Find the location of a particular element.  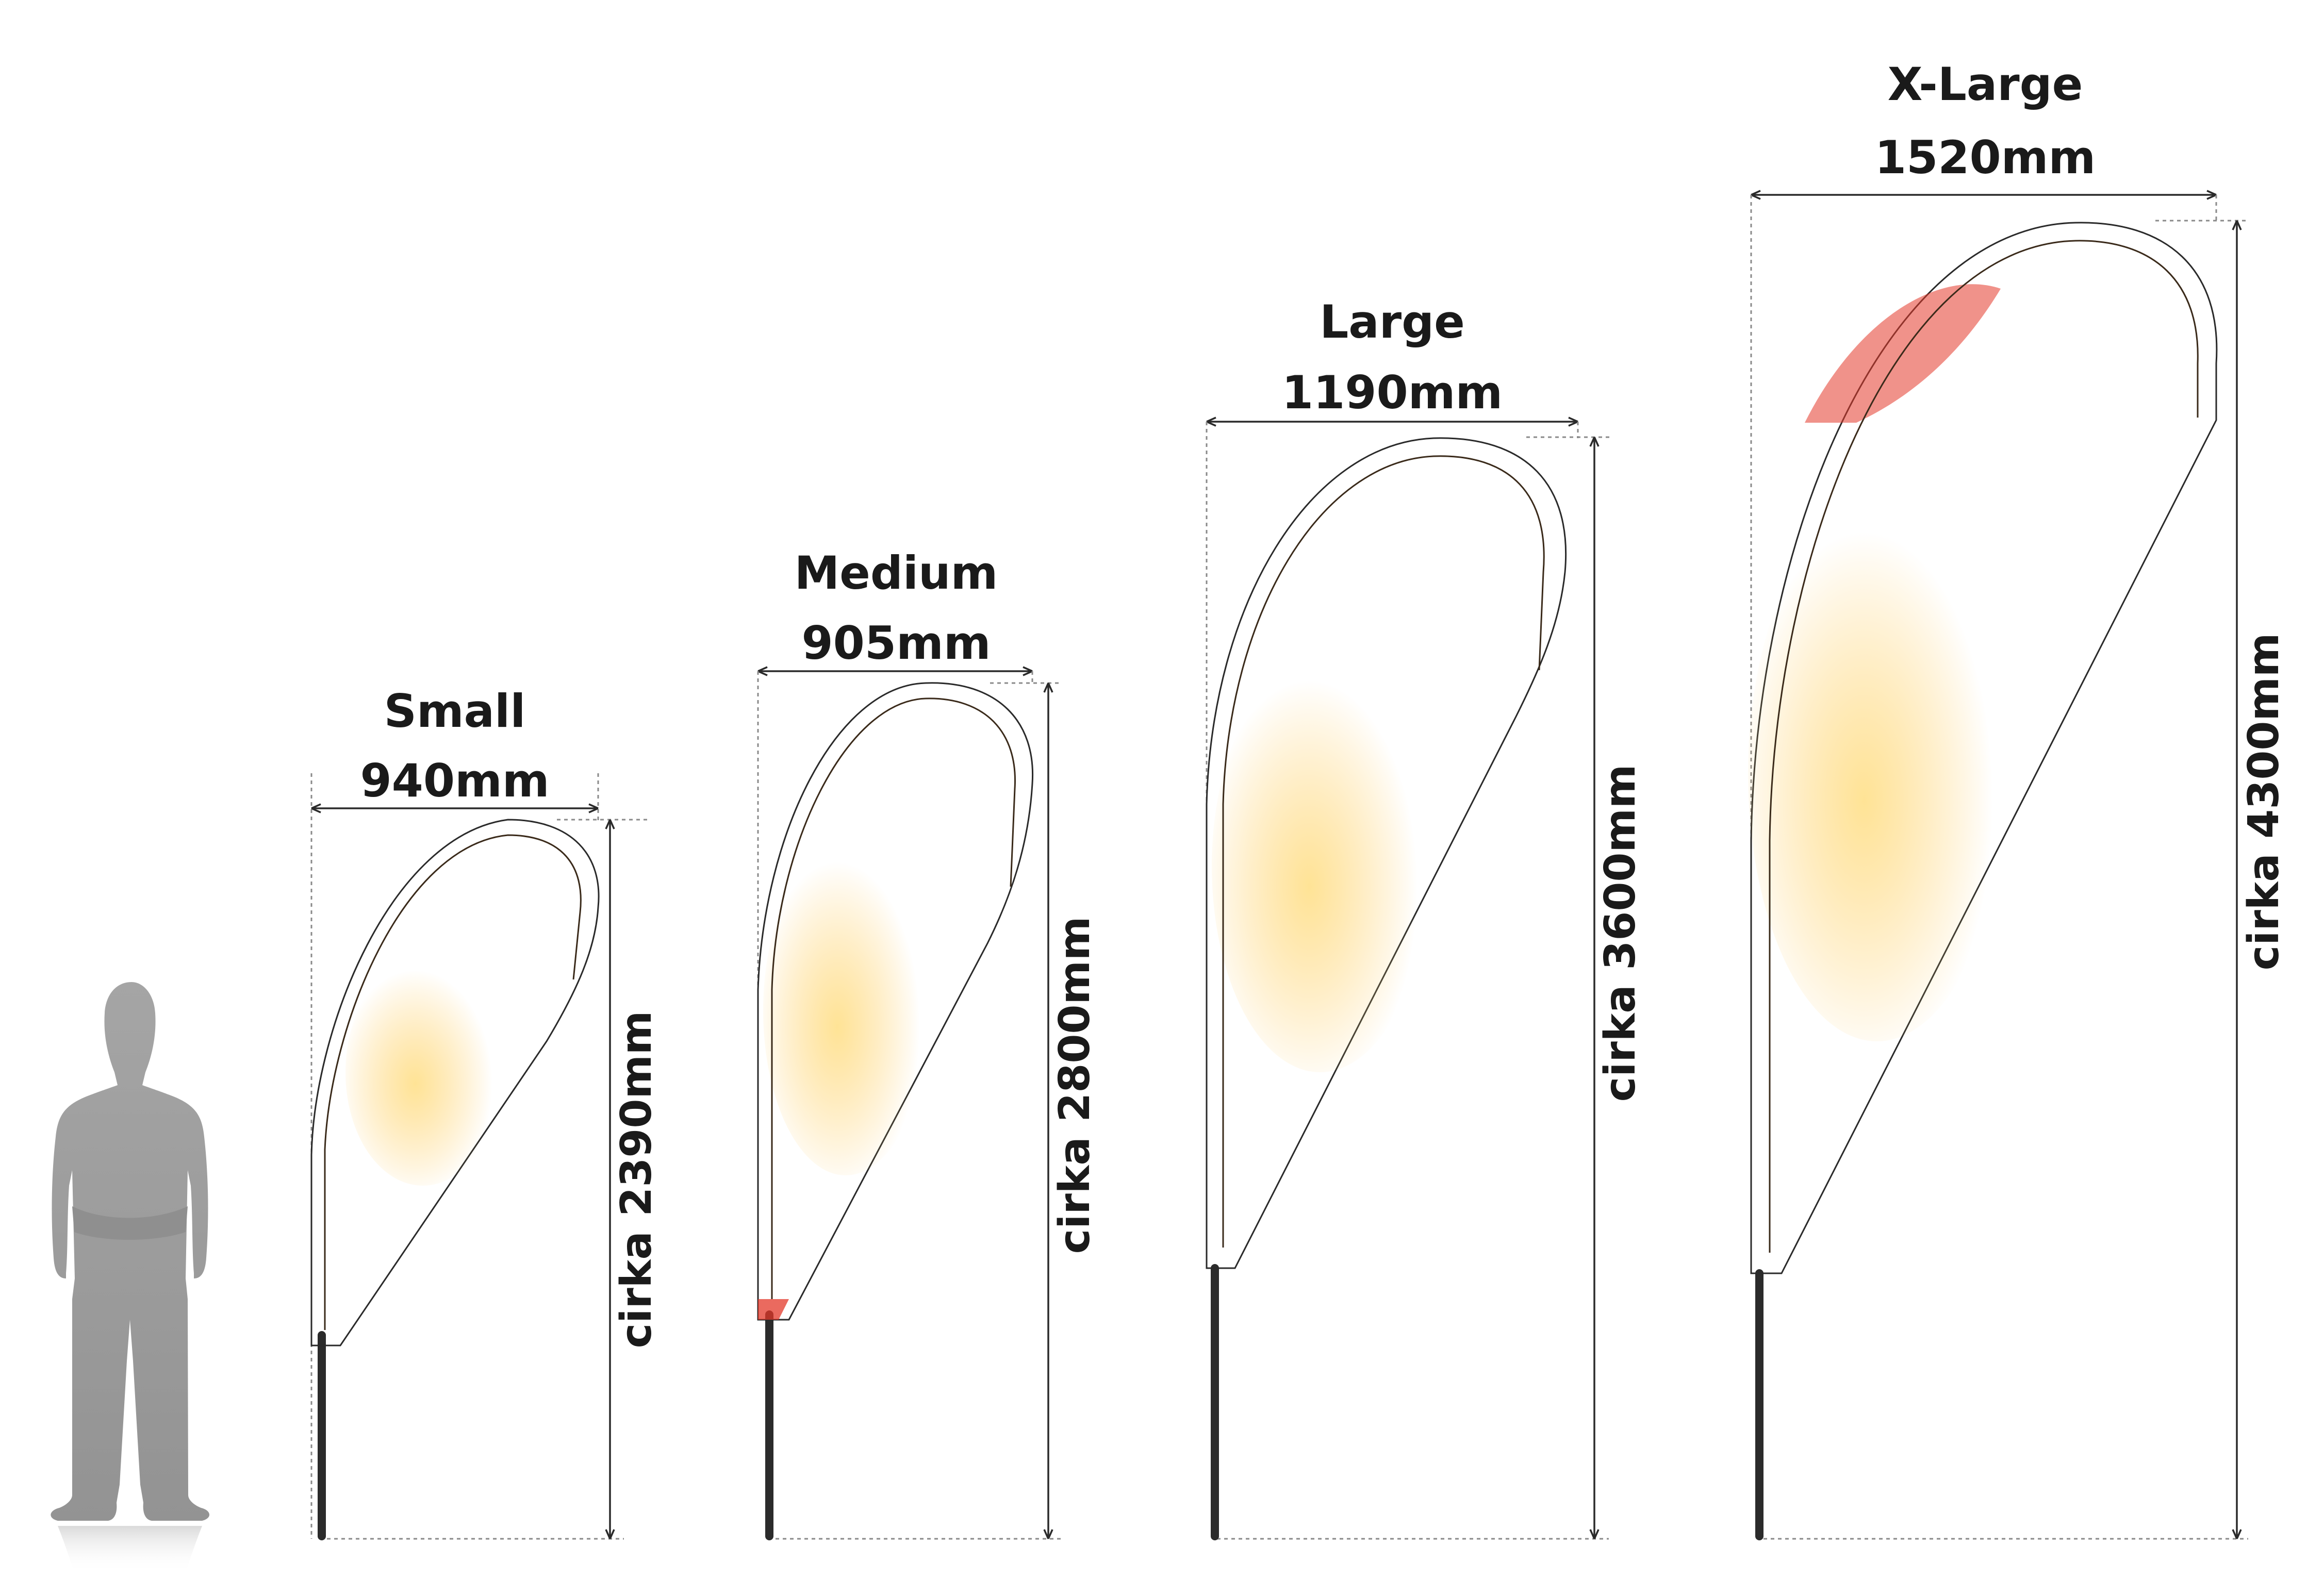

height-label: cirka 4300mm is located at coordinates (2264, 802).